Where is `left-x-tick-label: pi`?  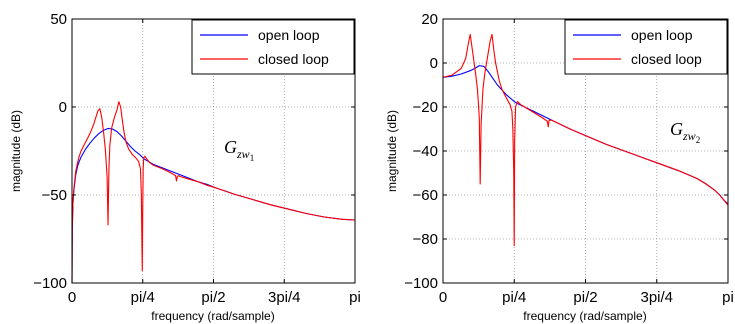 left-x-tick-label: pi is located at coordinates (355, 297).